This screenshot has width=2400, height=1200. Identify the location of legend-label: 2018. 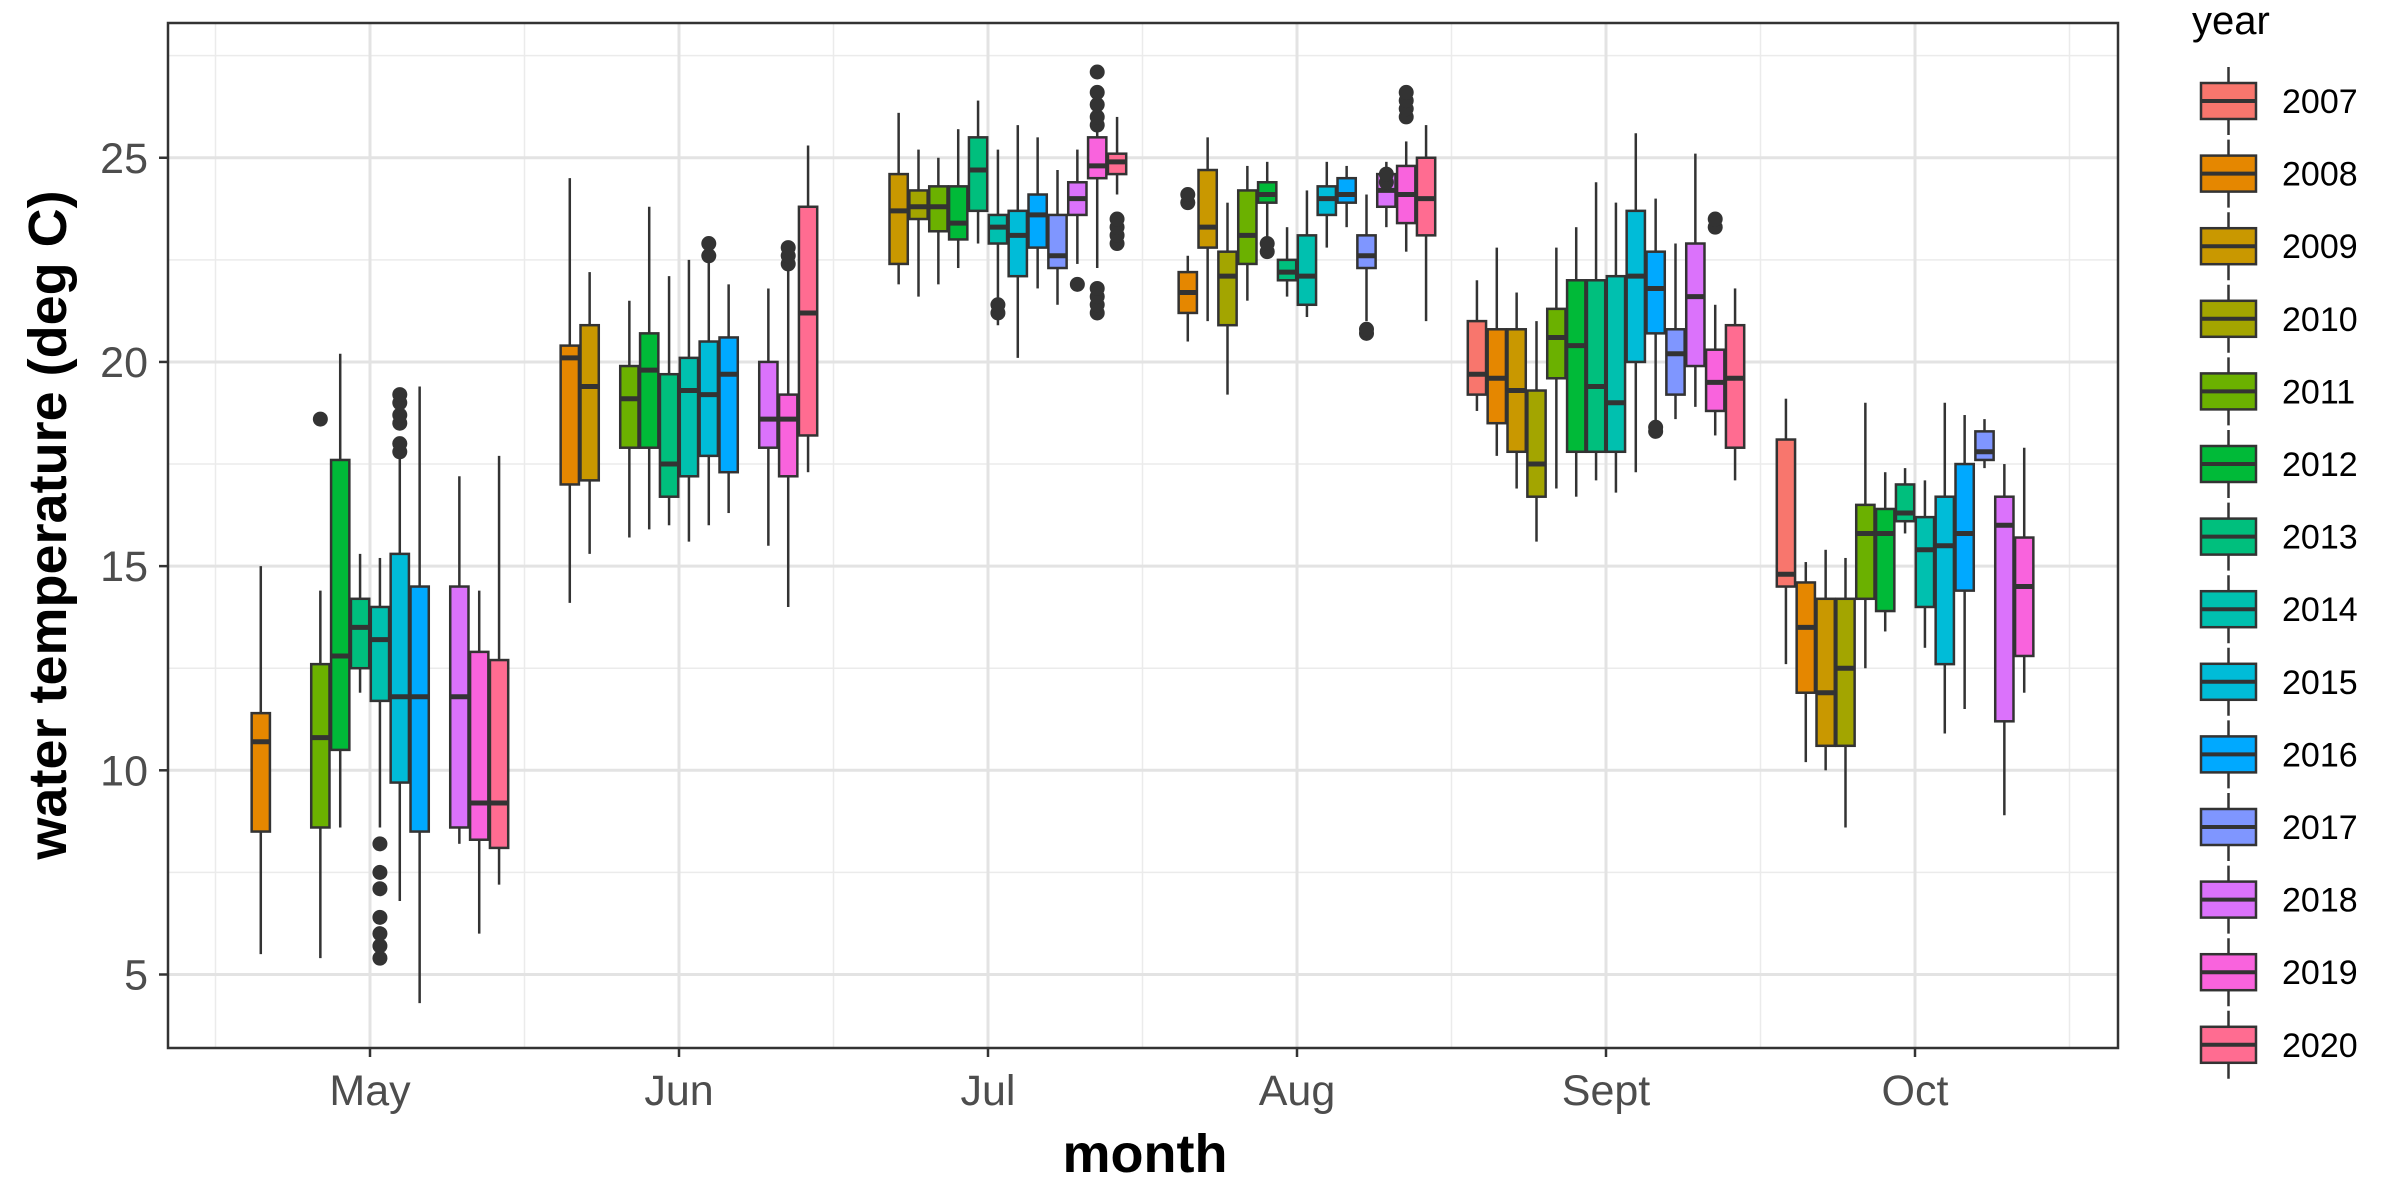
(2320, 901).